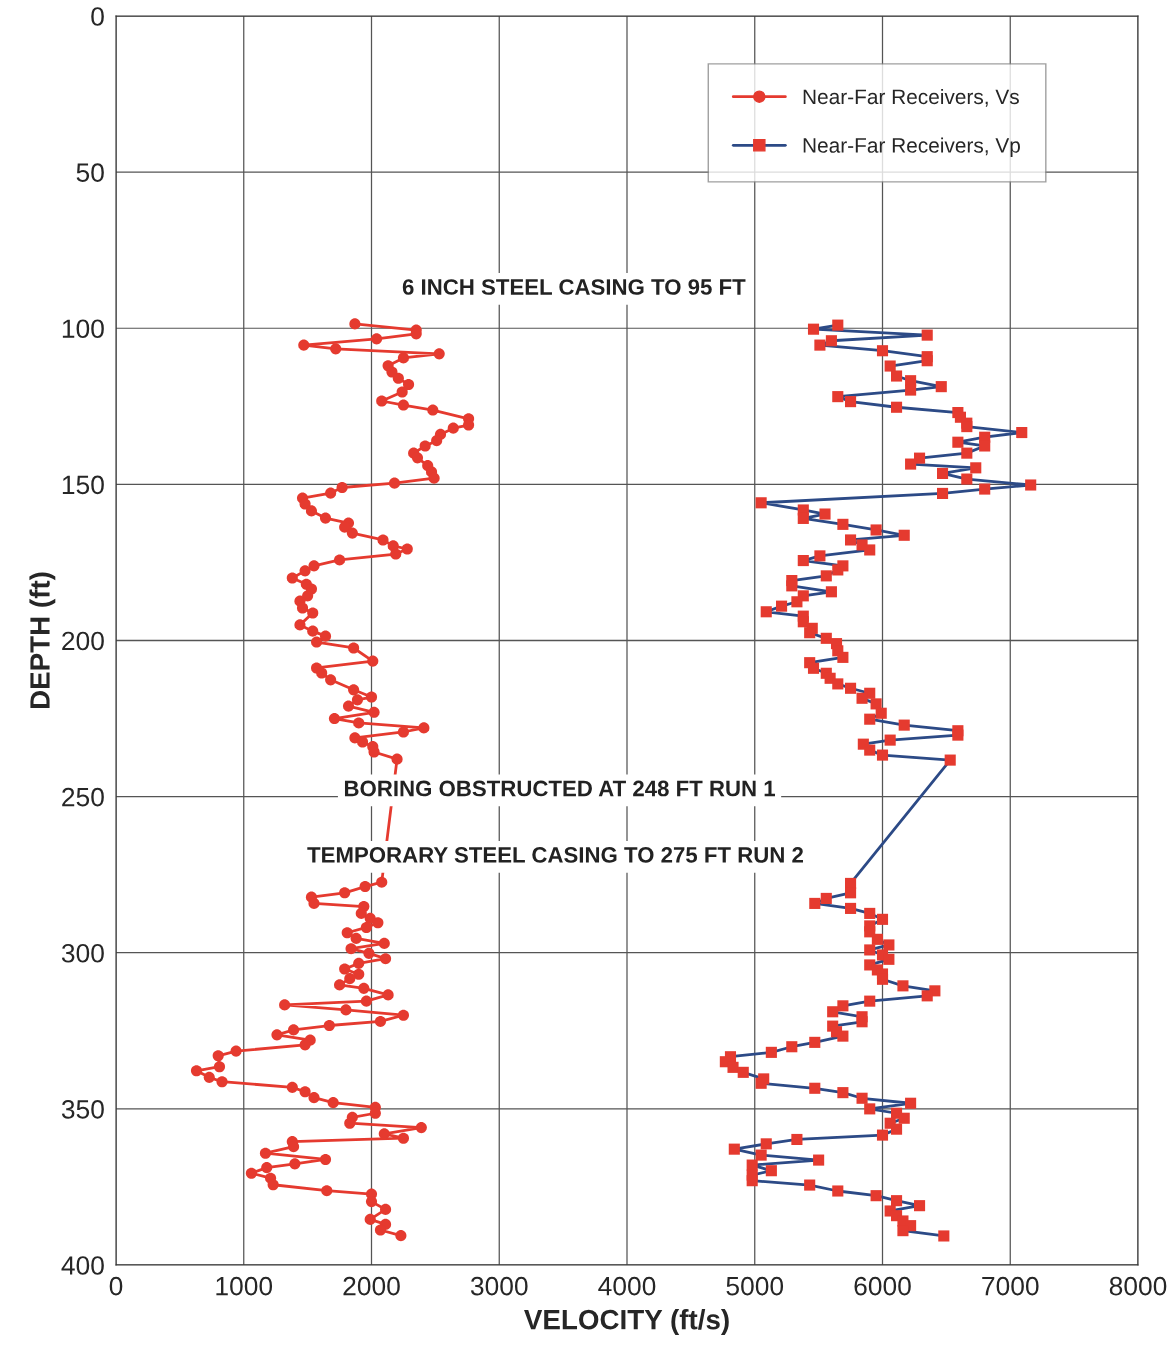 The height and width of the screenshot is (1364, 1175). Describe the element at coordinates (911, 97) in the screenshot. I see `legend-label: Near-Far Receivers, Vs` at that location.